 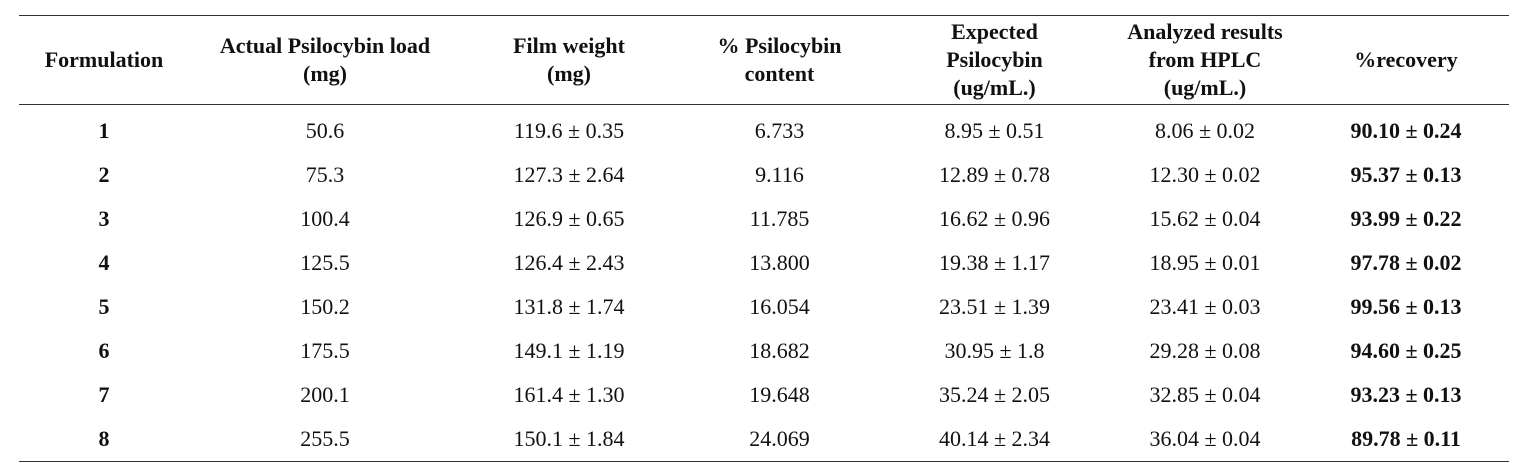 What do you see at coordinates (1406, 350) in the screenshot?
I see `recovery-cell: 94.60 ± 0.25` at bounding box center [1406, 350].